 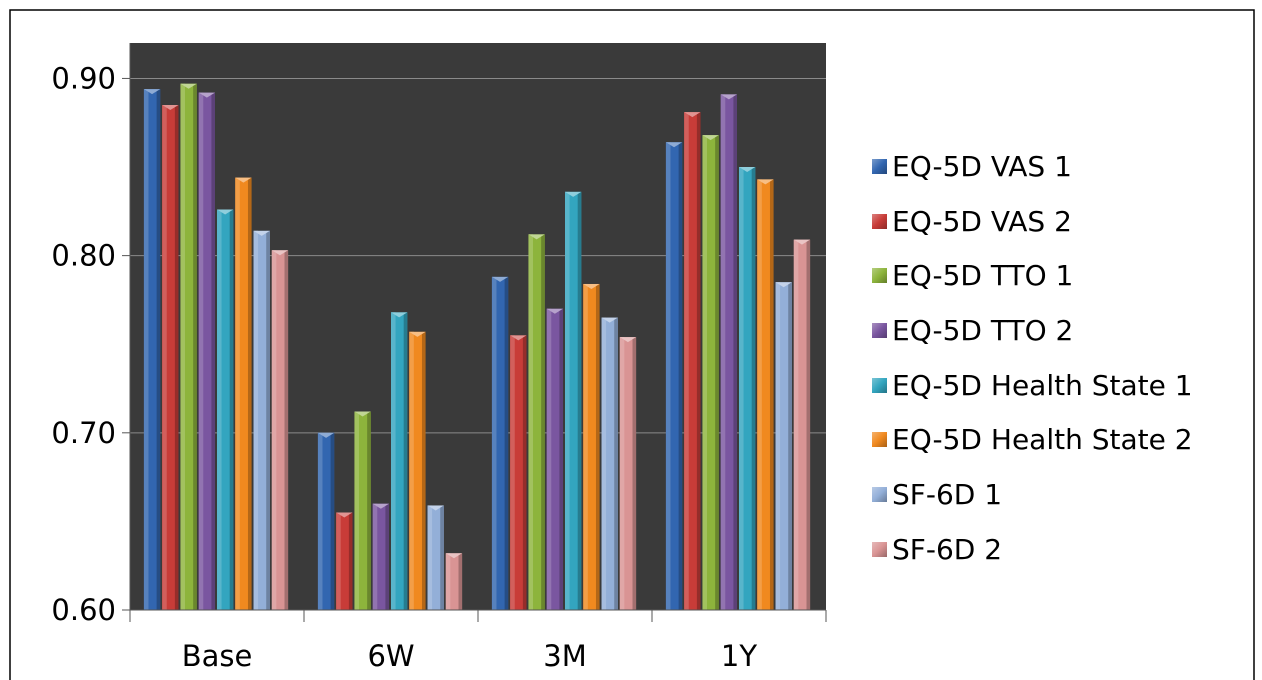 What do you see at coordinates (739, 656) in the screenshot?
I see `x-tick-label: 1Y` at bounding box center [739, 656].